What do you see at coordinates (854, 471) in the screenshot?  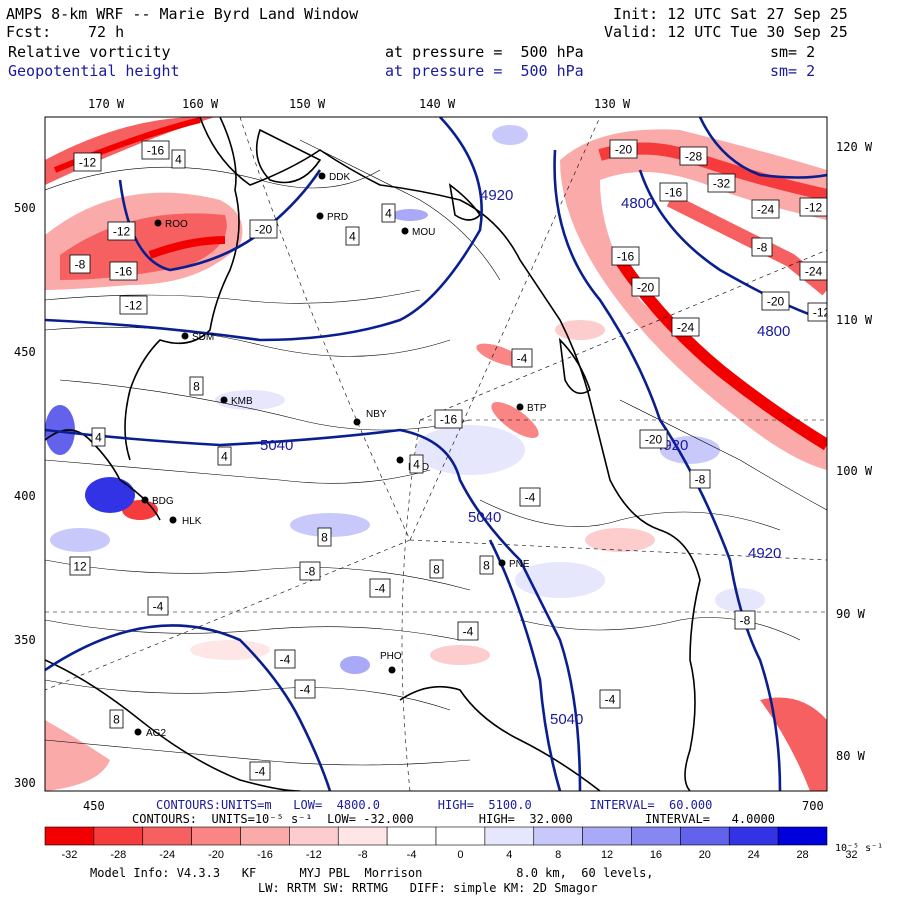 I see `right-tick-label: 100 W` at bounding box center [854, 471].